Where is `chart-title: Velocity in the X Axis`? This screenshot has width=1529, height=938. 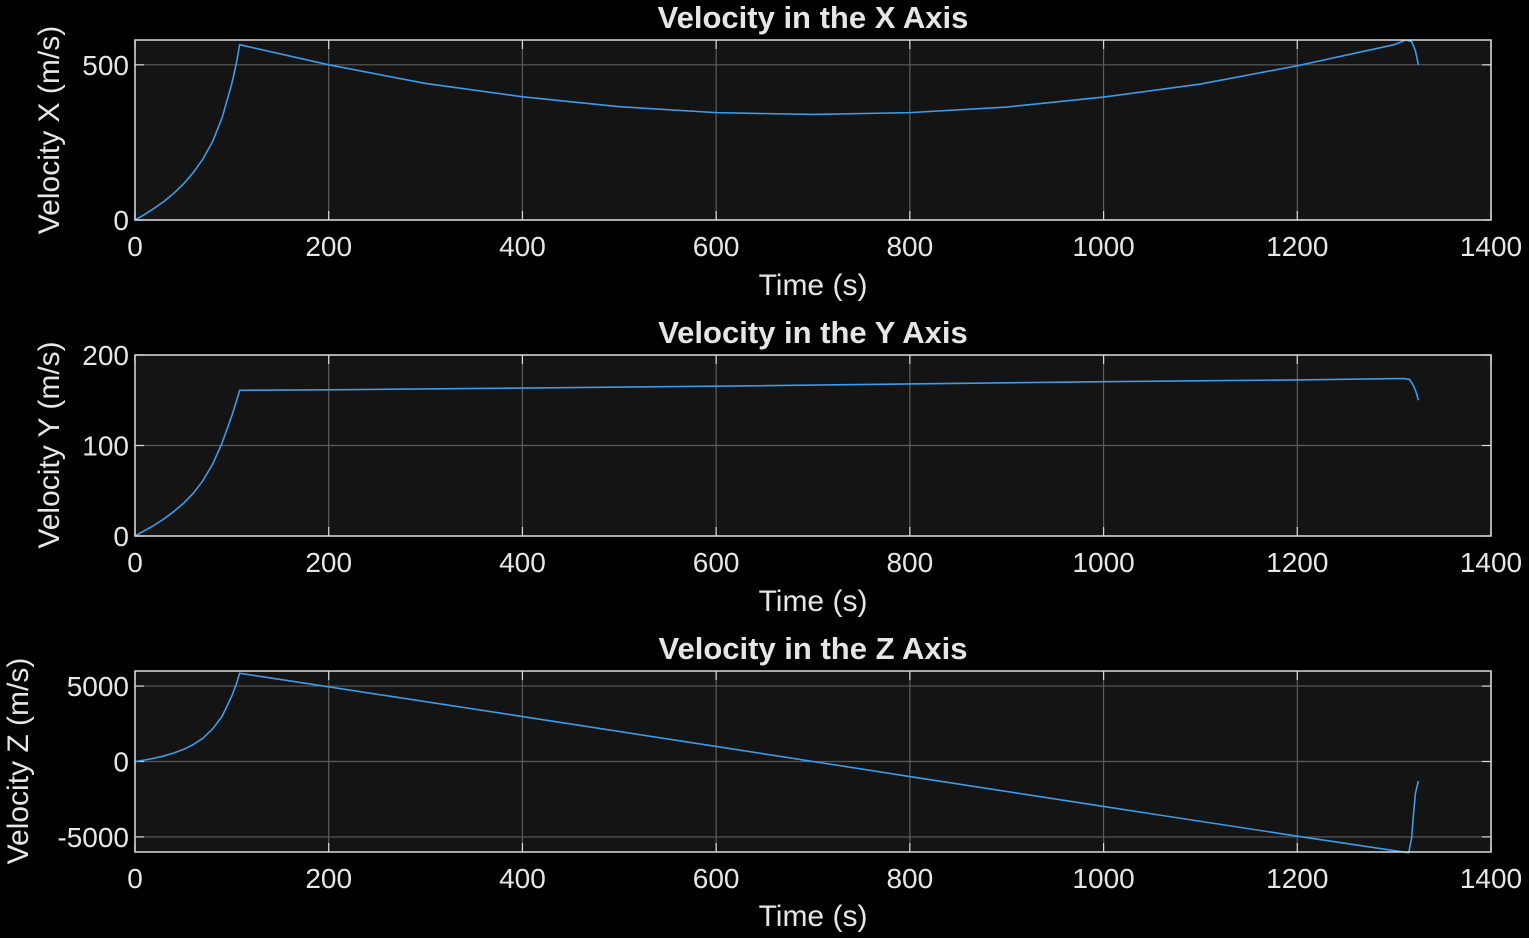
chart-title: Velocity in the X Axis is located at coordinates (813, 17).